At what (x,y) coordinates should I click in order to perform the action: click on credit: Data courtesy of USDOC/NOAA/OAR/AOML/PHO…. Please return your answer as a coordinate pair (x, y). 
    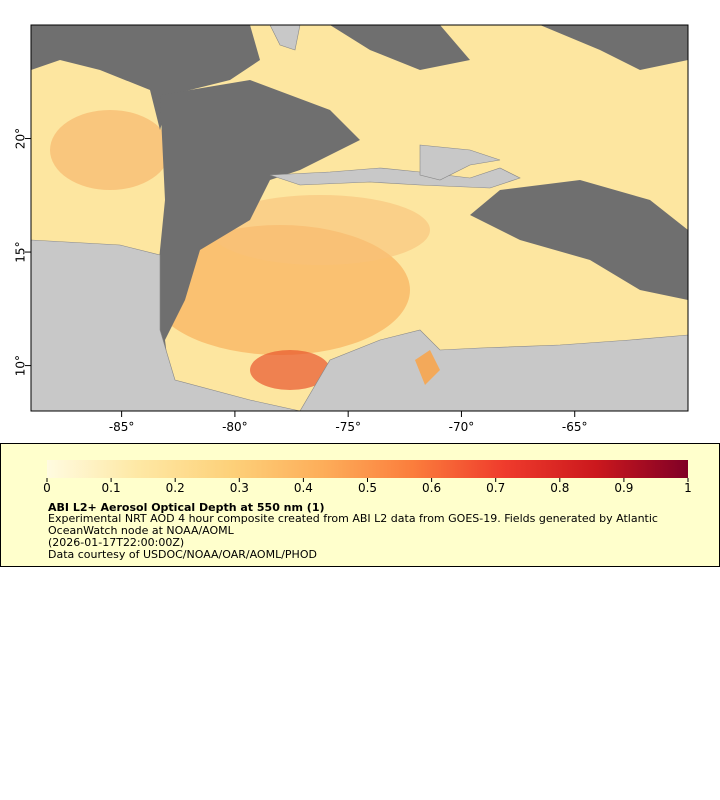
    Looking at the image, I should click on (182, 554).